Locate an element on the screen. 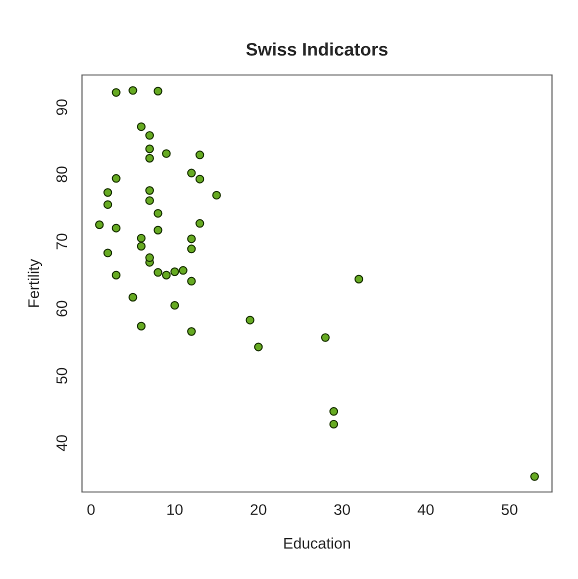 This screenshot has width=578, height=579. chart-title: Swiss Indicators is located at coordinates (317, 49).